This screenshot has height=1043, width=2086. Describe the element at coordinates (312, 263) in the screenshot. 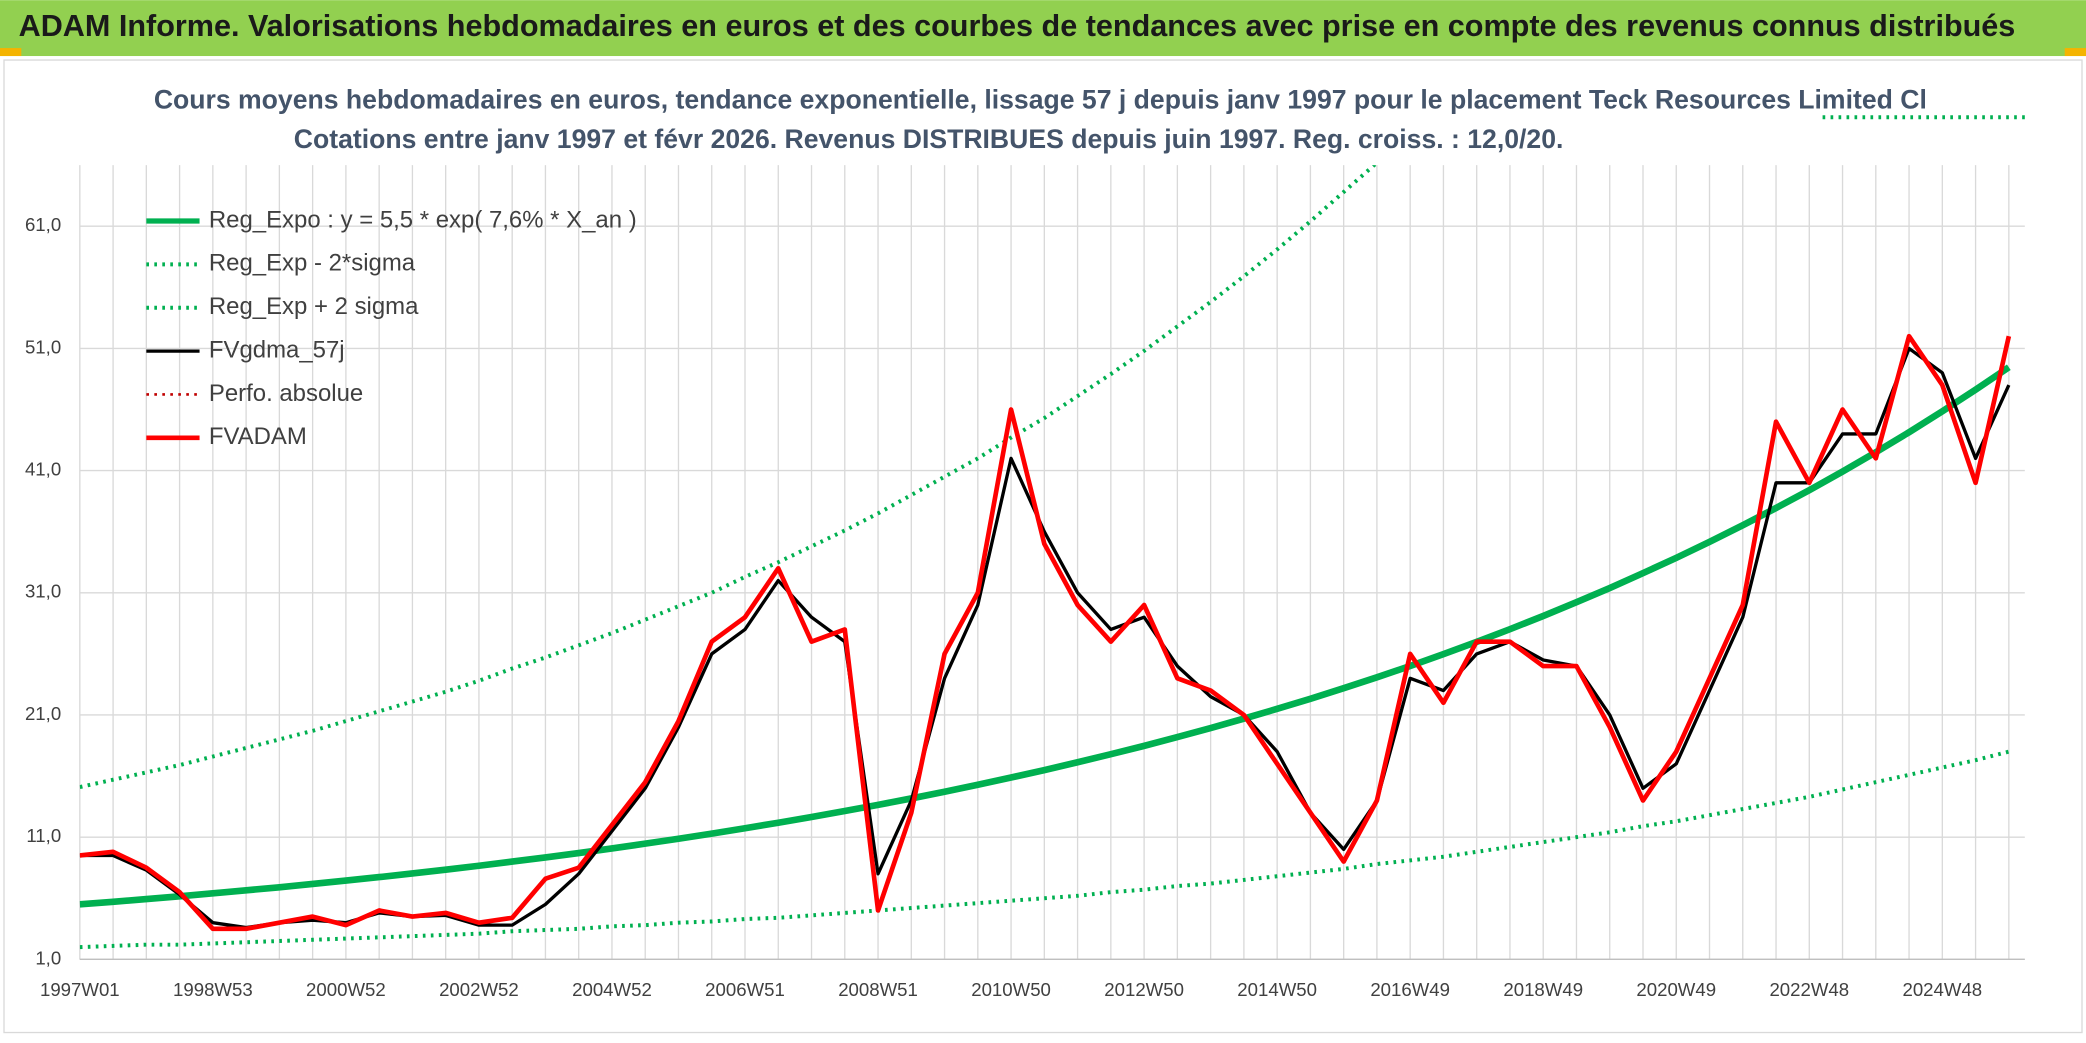

I see `legend-label: Reg_Exp - 2*sigma` at that location.